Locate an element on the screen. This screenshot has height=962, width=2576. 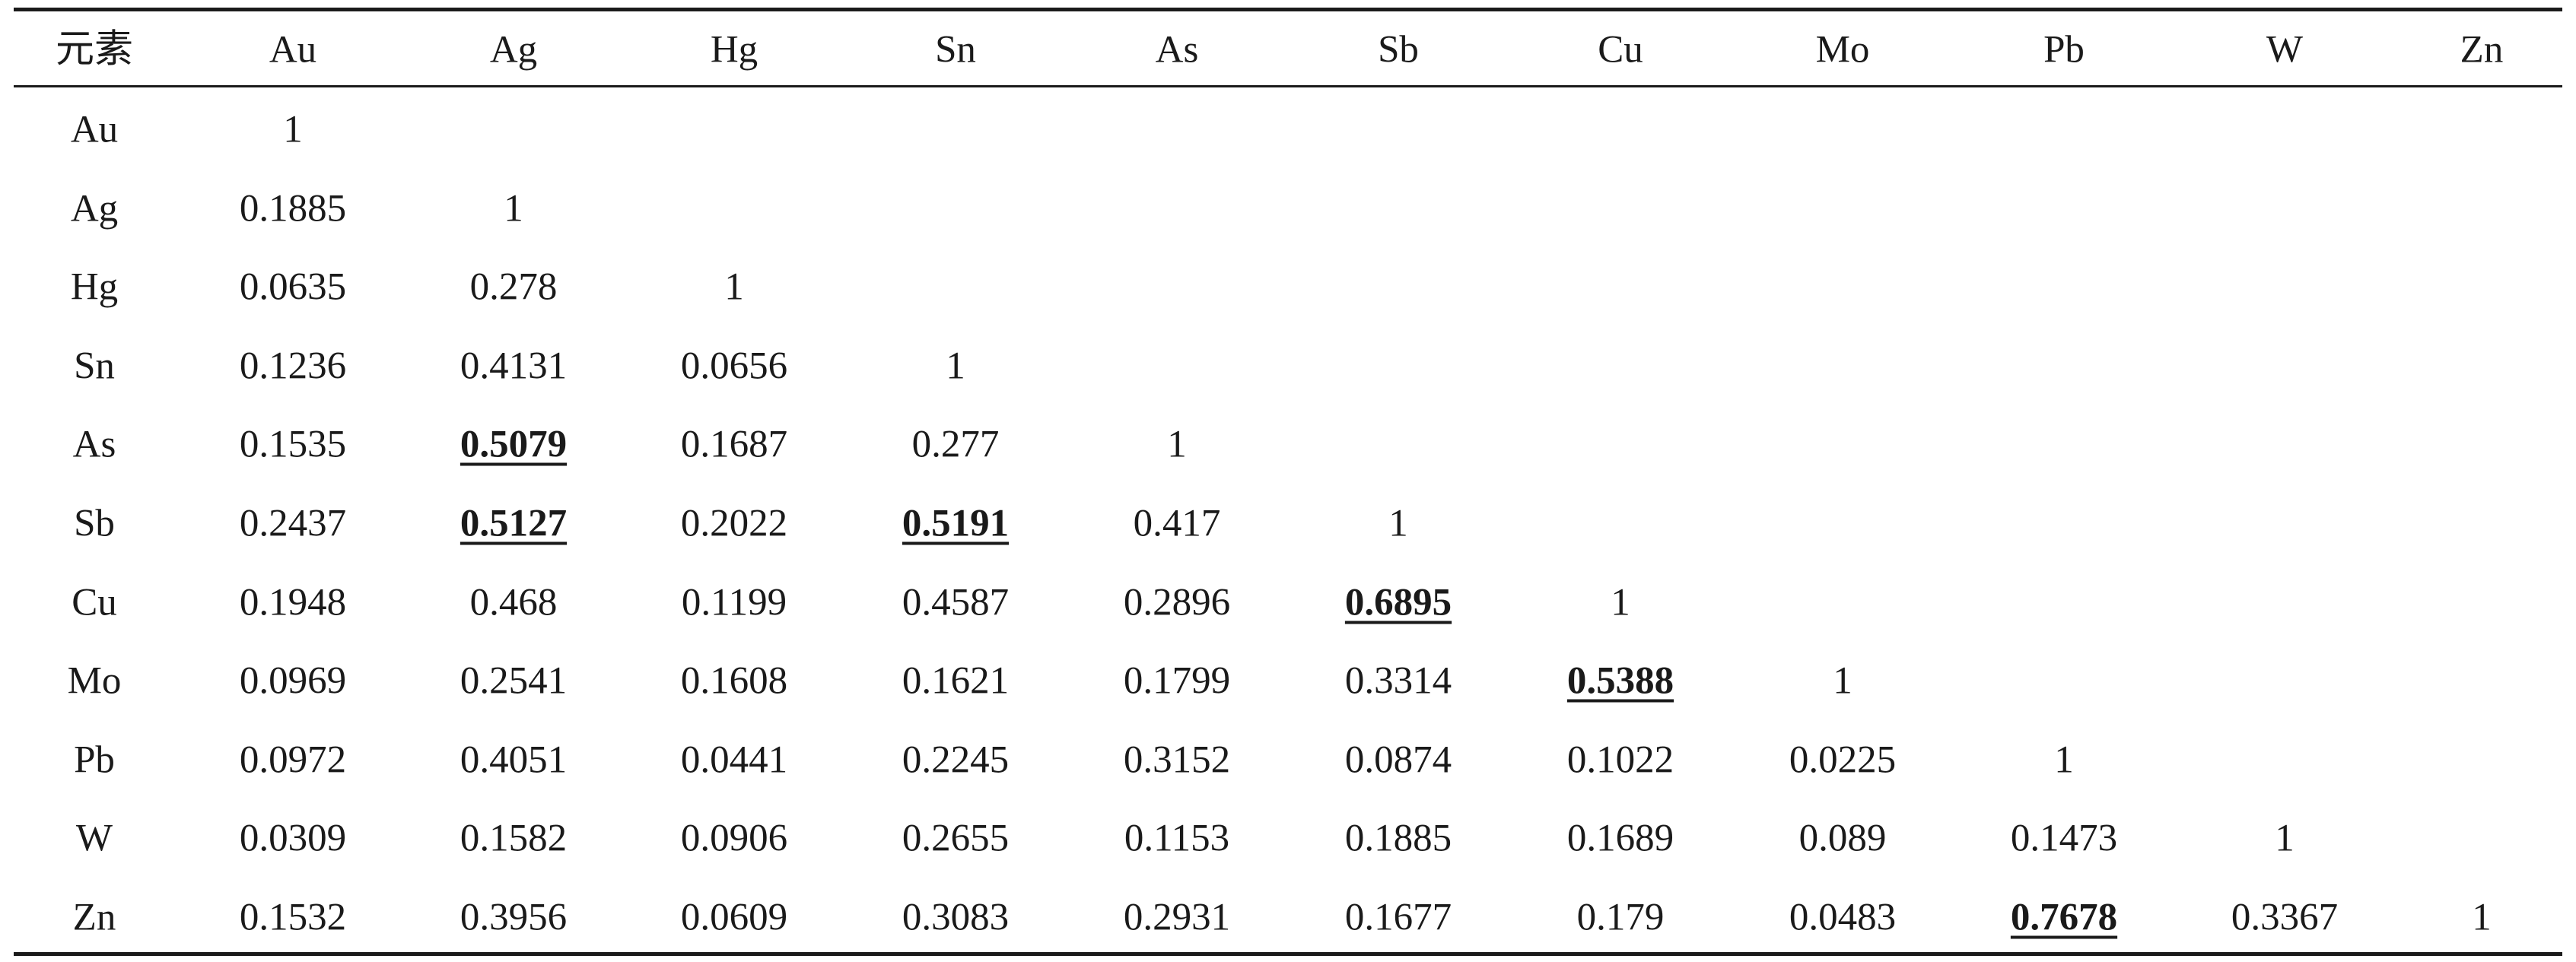
cell-cu-ag: 0.468 is located at coordinates (513, 603).